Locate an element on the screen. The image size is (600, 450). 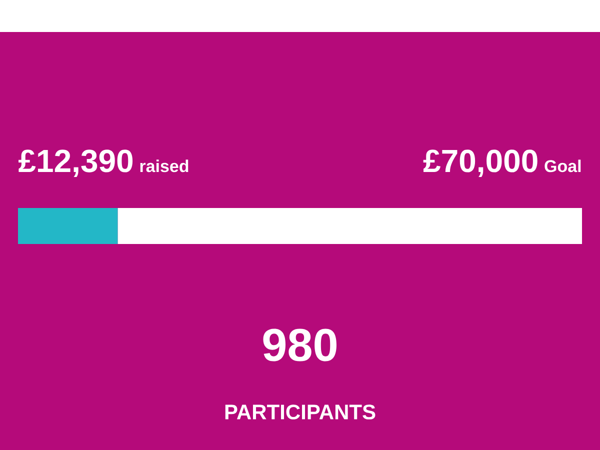
text: £70,000 is located at coordinates (480, 163).